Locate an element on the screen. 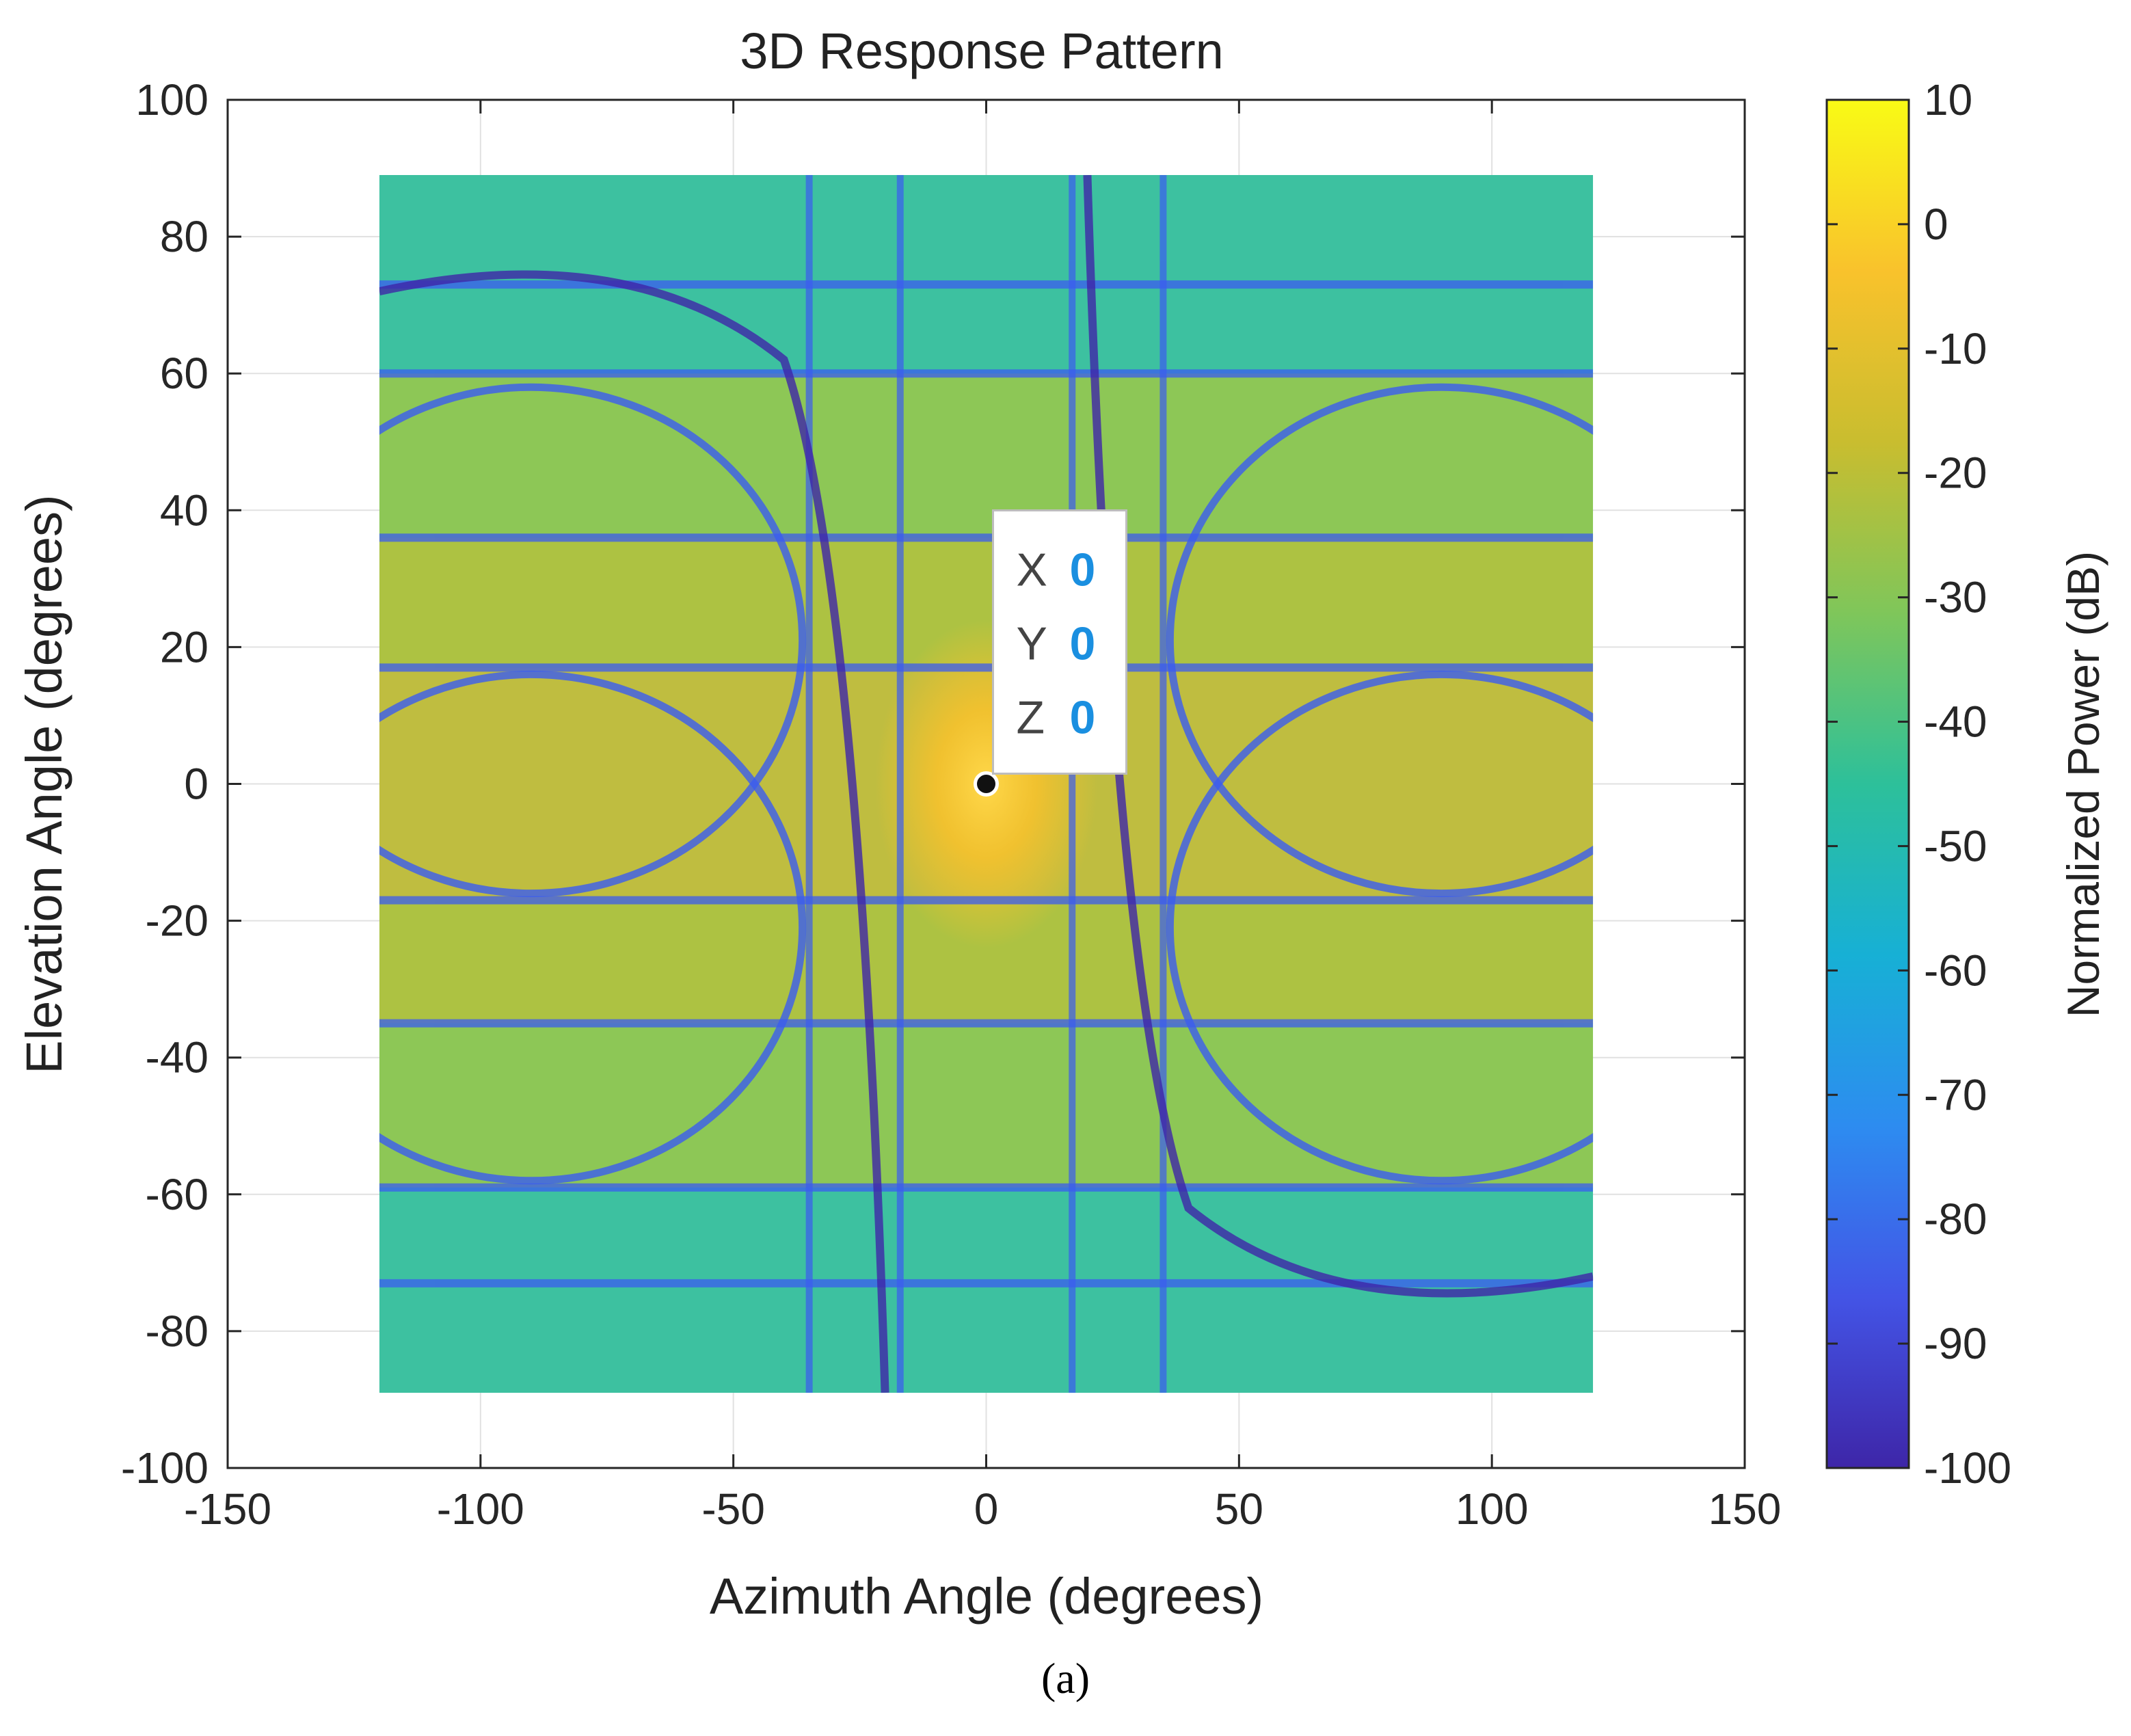 The height and width of the screenshot is (1736, 2131). colorbar-tick-label: -100 is located at coordinates (1967, 1468).